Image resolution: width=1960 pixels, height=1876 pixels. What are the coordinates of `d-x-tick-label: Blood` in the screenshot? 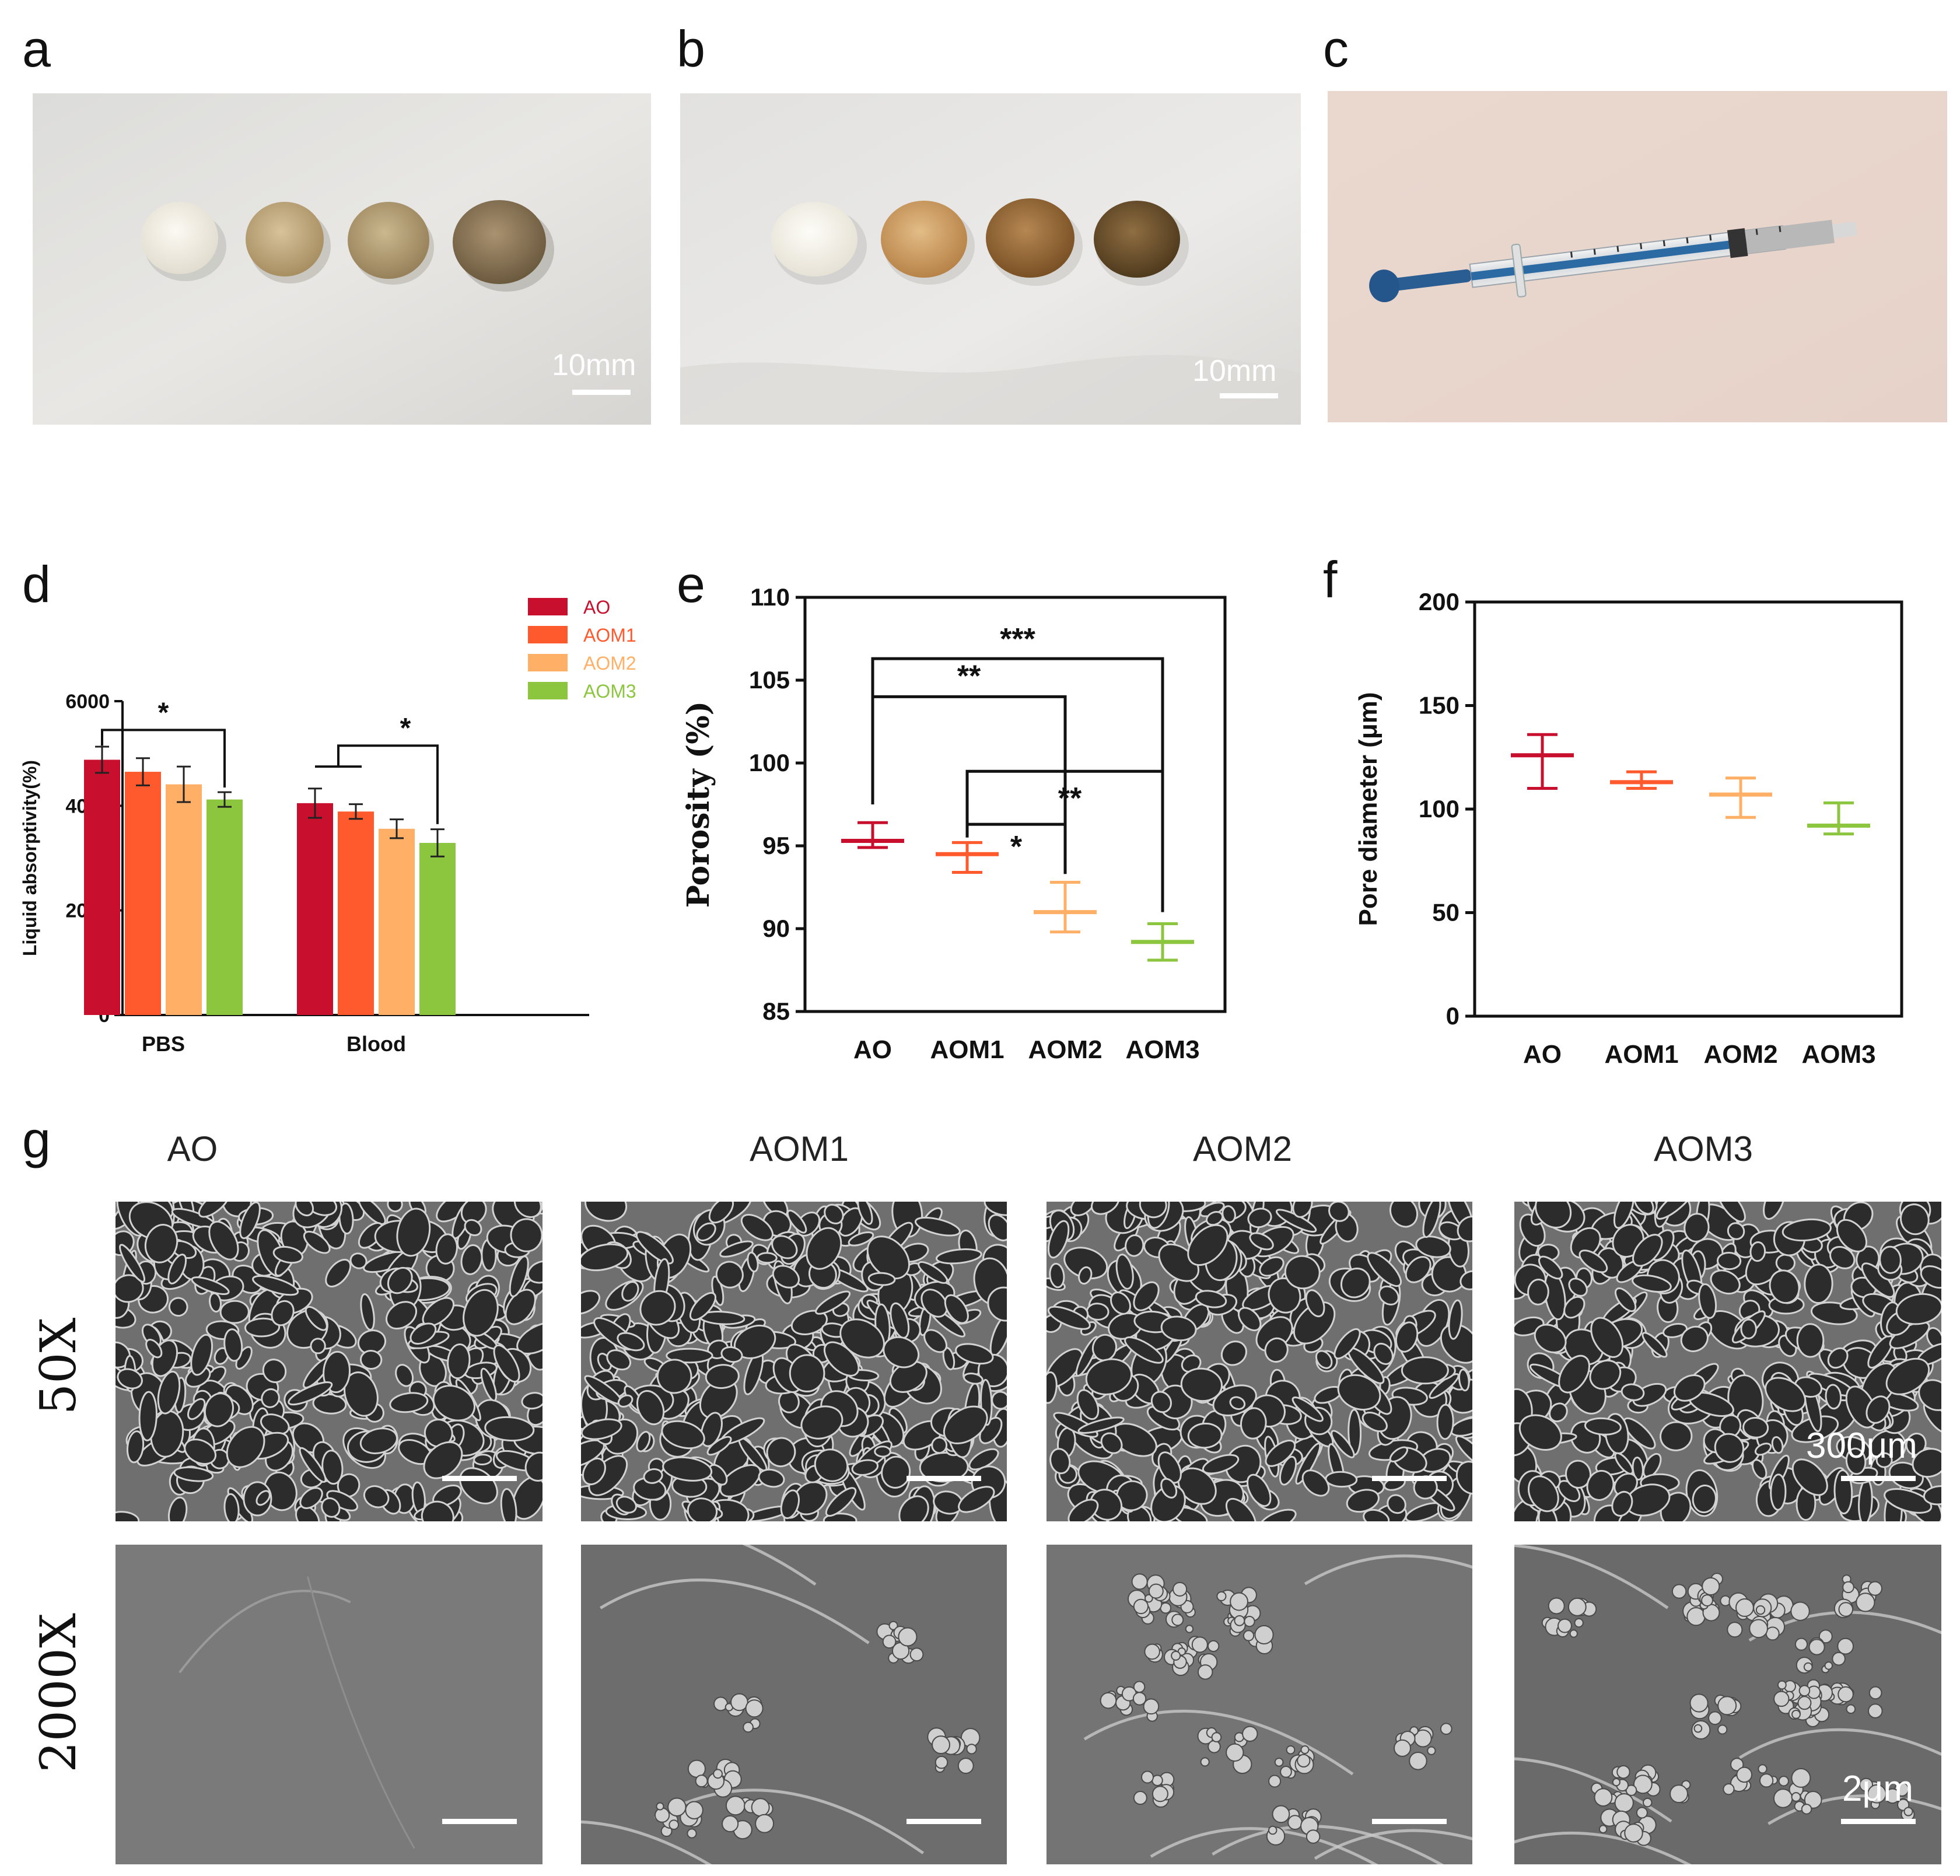 It's located at (376, 1044).